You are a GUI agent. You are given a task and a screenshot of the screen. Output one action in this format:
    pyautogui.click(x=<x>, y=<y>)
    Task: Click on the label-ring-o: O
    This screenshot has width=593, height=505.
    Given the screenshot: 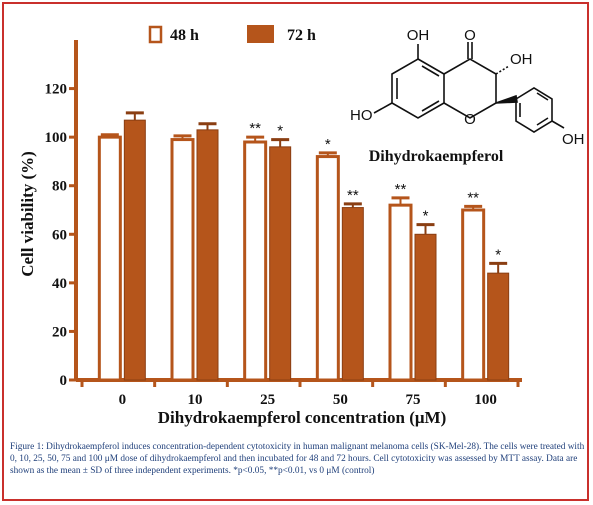 What is the action you would take?
    pyautogui.click(x=470, y=119)
    